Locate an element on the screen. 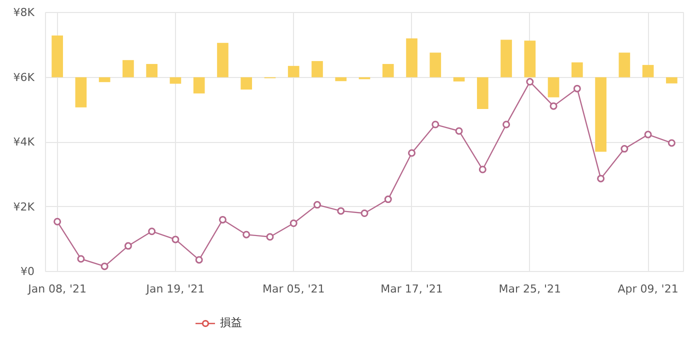 The height and width of the screenshot is (338, 695). x-tick-label: Mar 05, '21 is located at coordinates (293, 289).